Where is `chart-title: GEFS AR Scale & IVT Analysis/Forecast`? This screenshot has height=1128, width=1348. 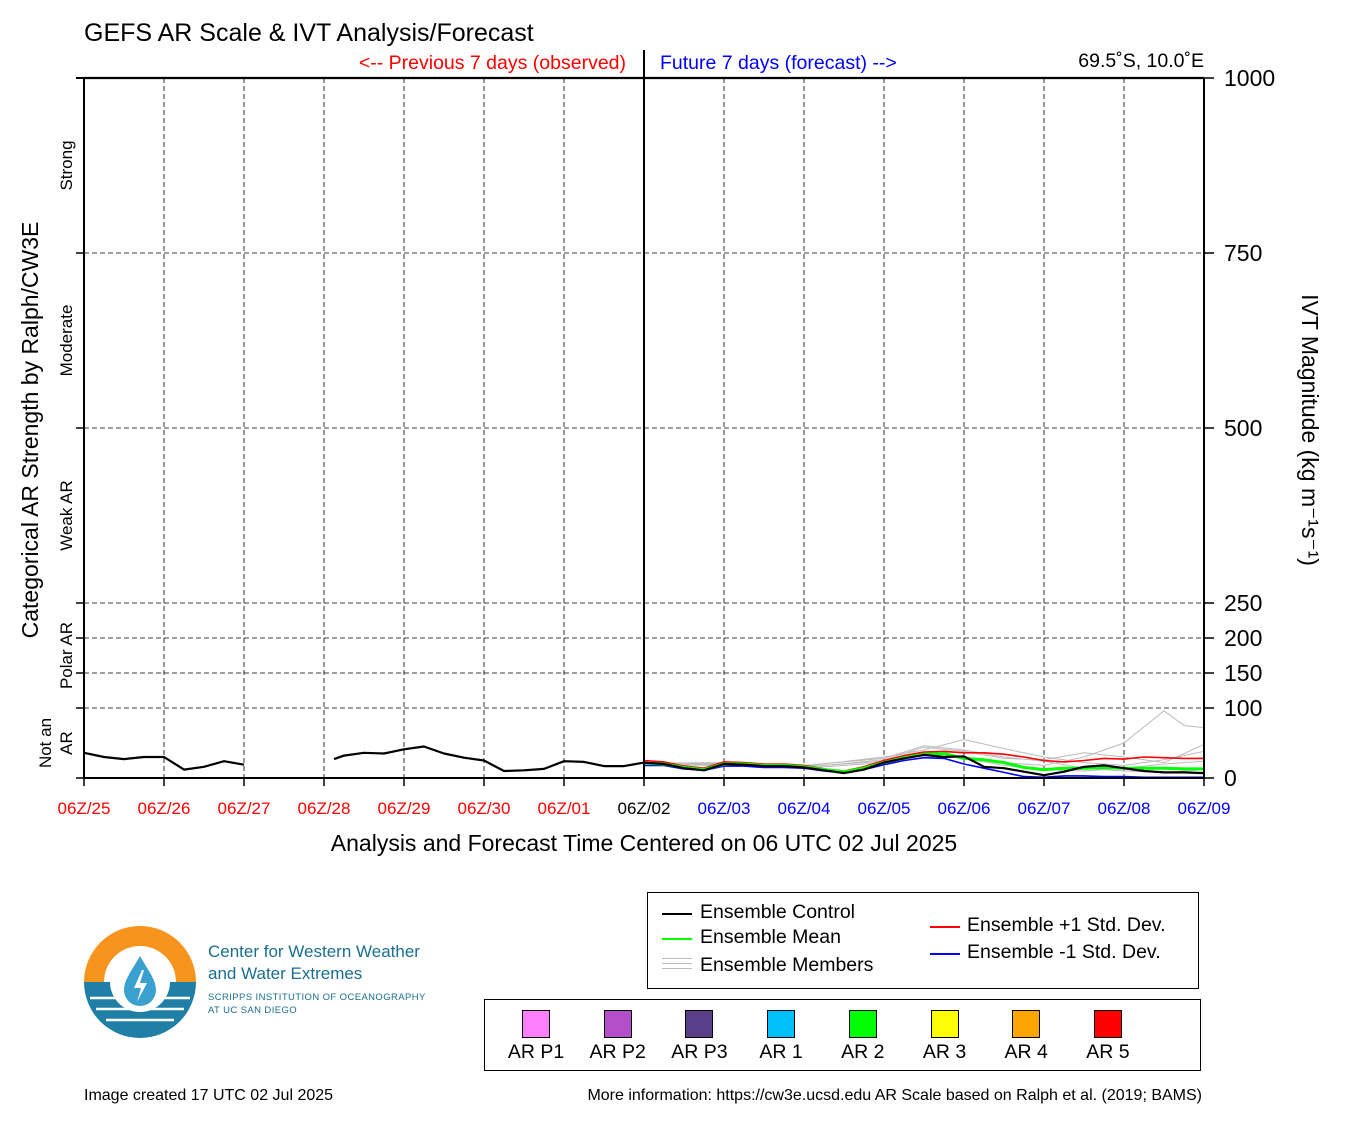
chart-title: GEFS AR Scale & IVT Analysis/Forecast is located at coordinates (309, 33).